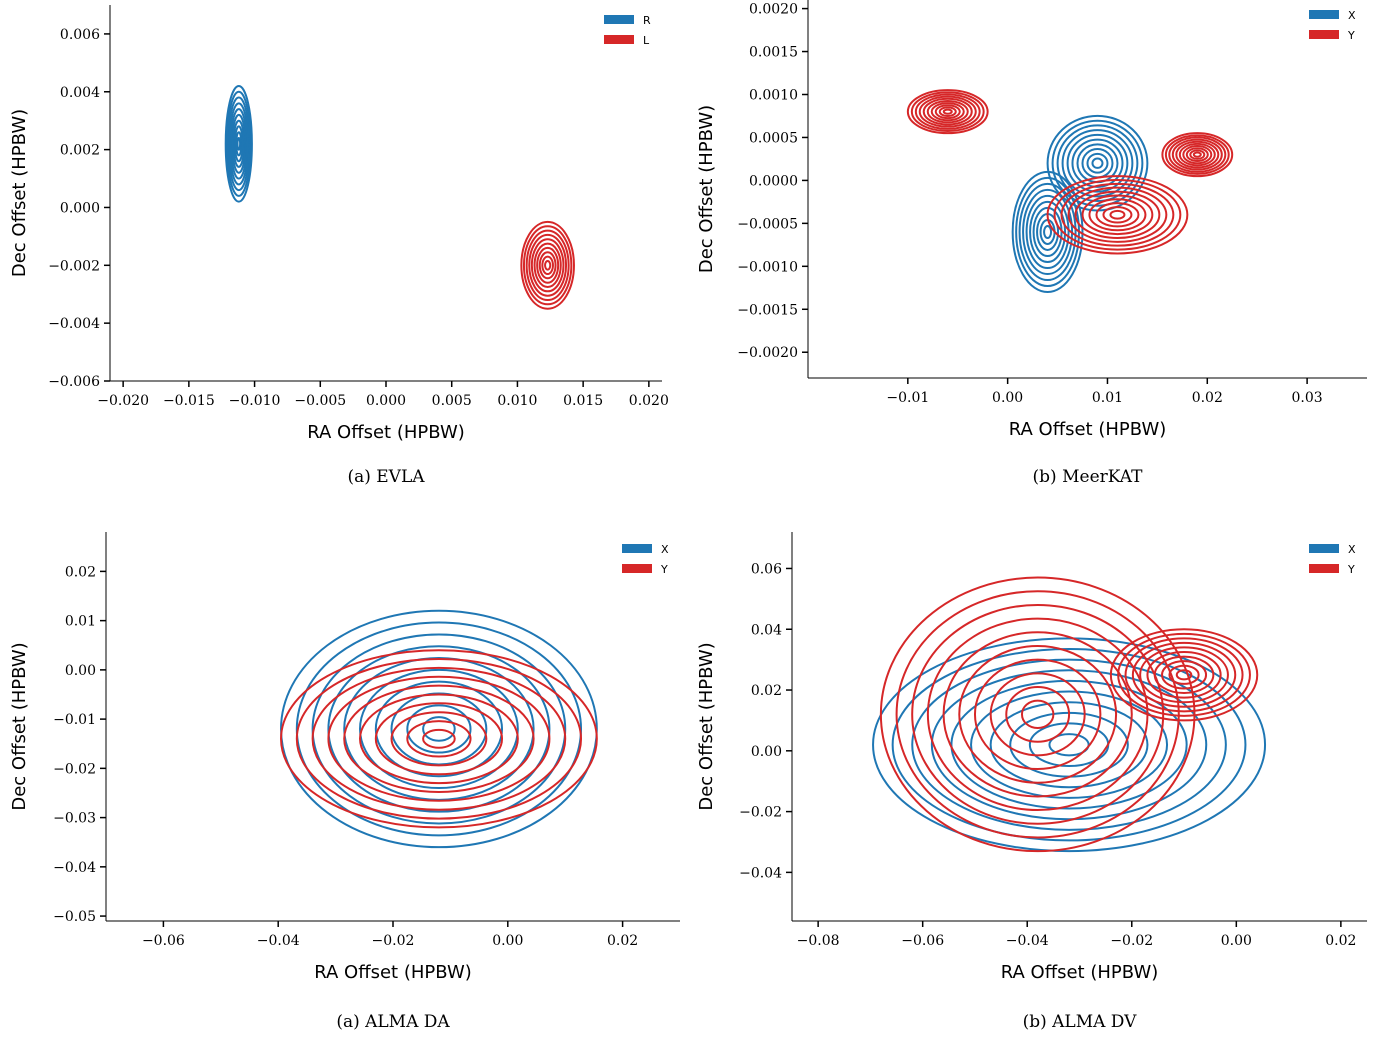 This screenshot has width=1385, height=1037. Describe the element at coordinates (74, 324) in the screenshot. I see `y-tick-label: −0.004` at that location.